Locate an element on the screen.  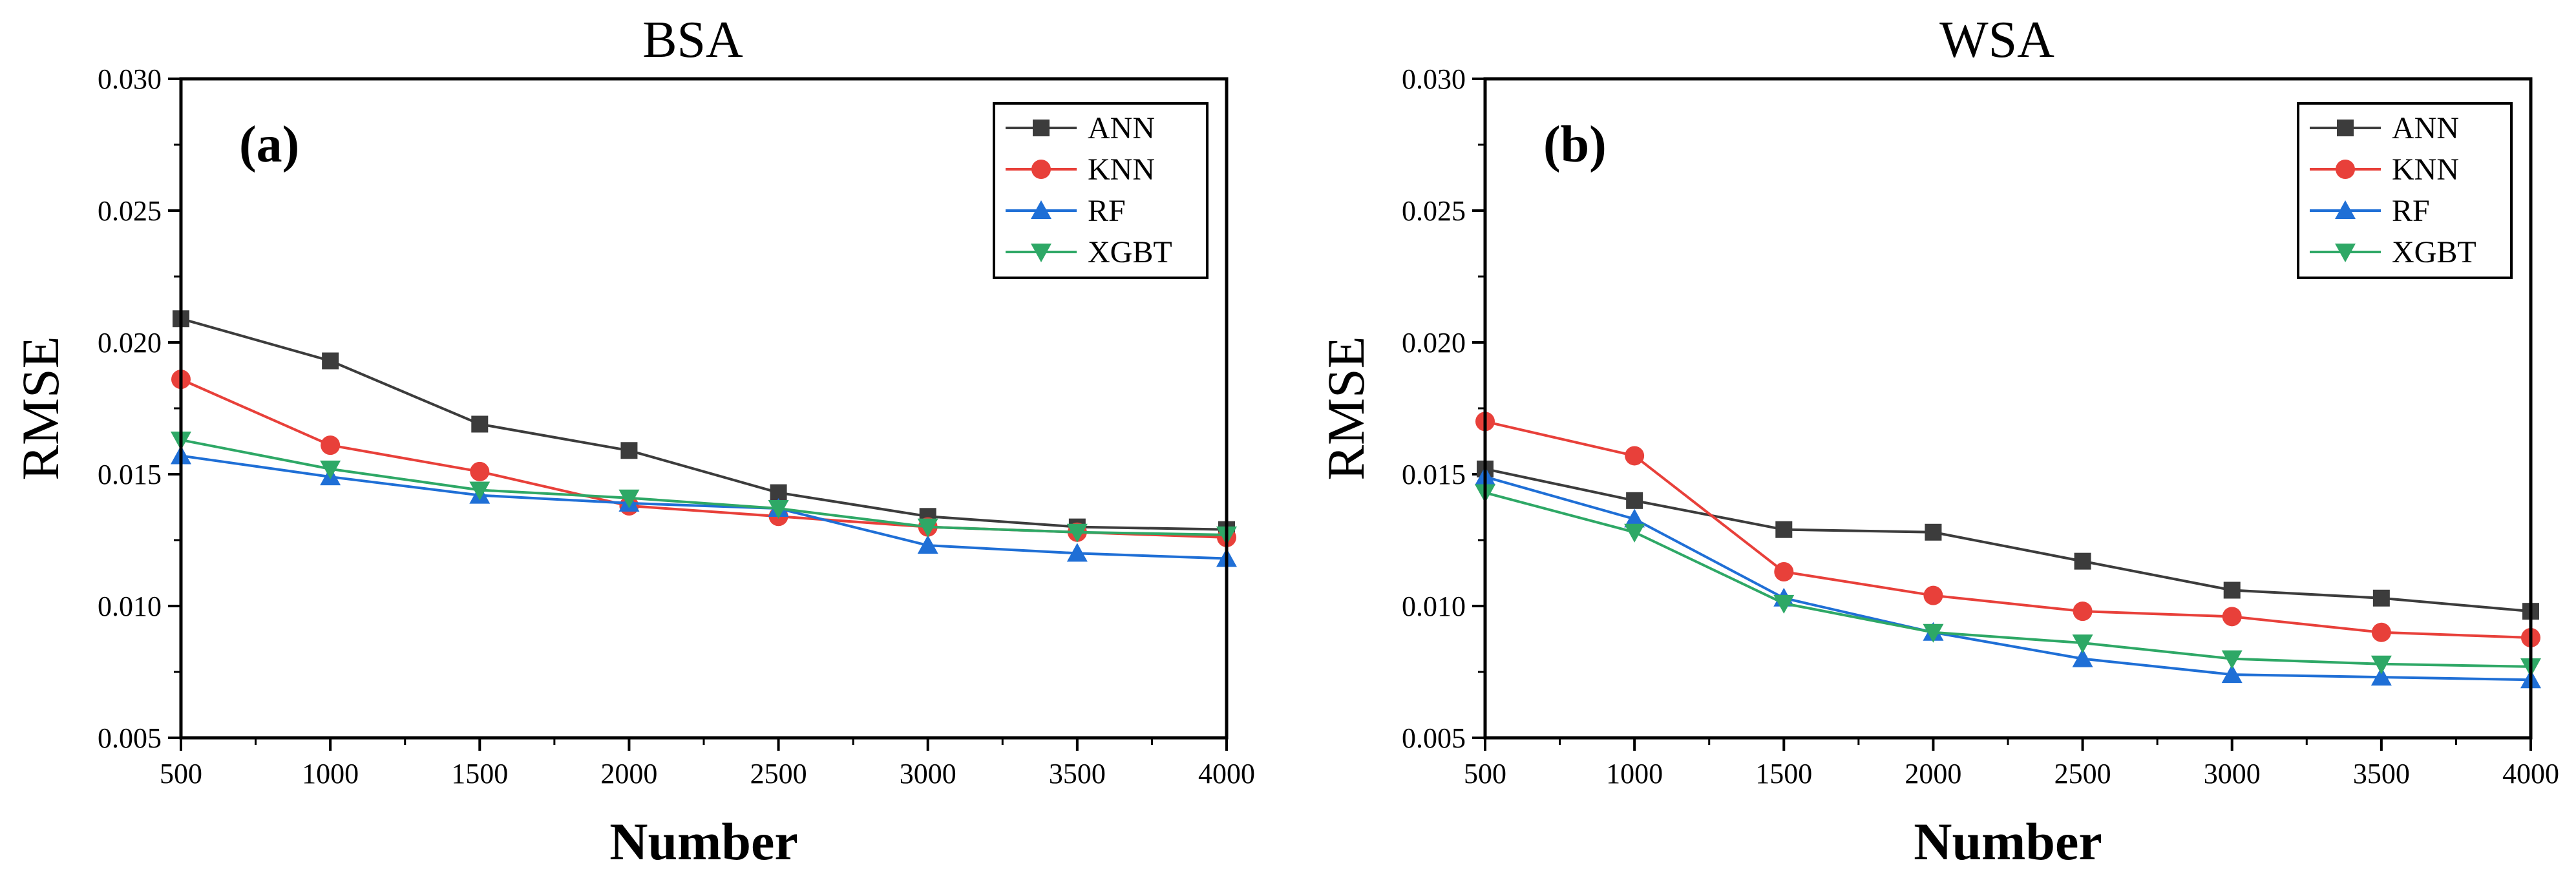
series-xgbt is located at coordinates (704, 488).